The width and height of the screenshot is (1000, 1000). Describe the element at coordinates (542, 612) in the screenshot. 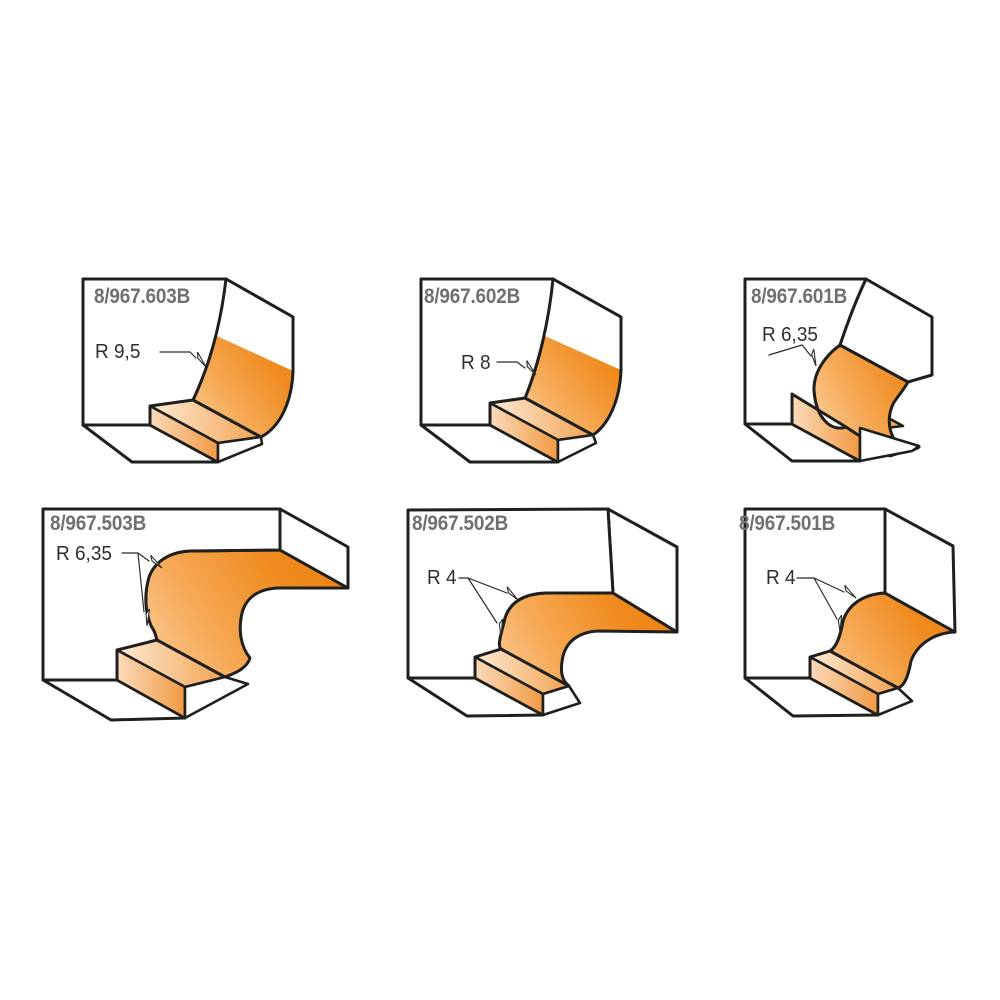

I see `diagram-8-967-502B: 8/967.502B R 4` at that location.